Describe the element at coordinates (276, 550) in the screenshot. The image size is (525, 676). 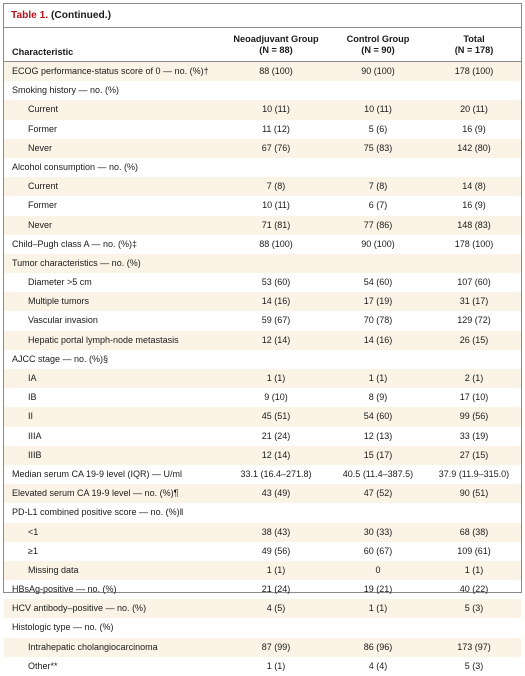
I see `cell-neoadjuvant: 49 (56)` at that location.